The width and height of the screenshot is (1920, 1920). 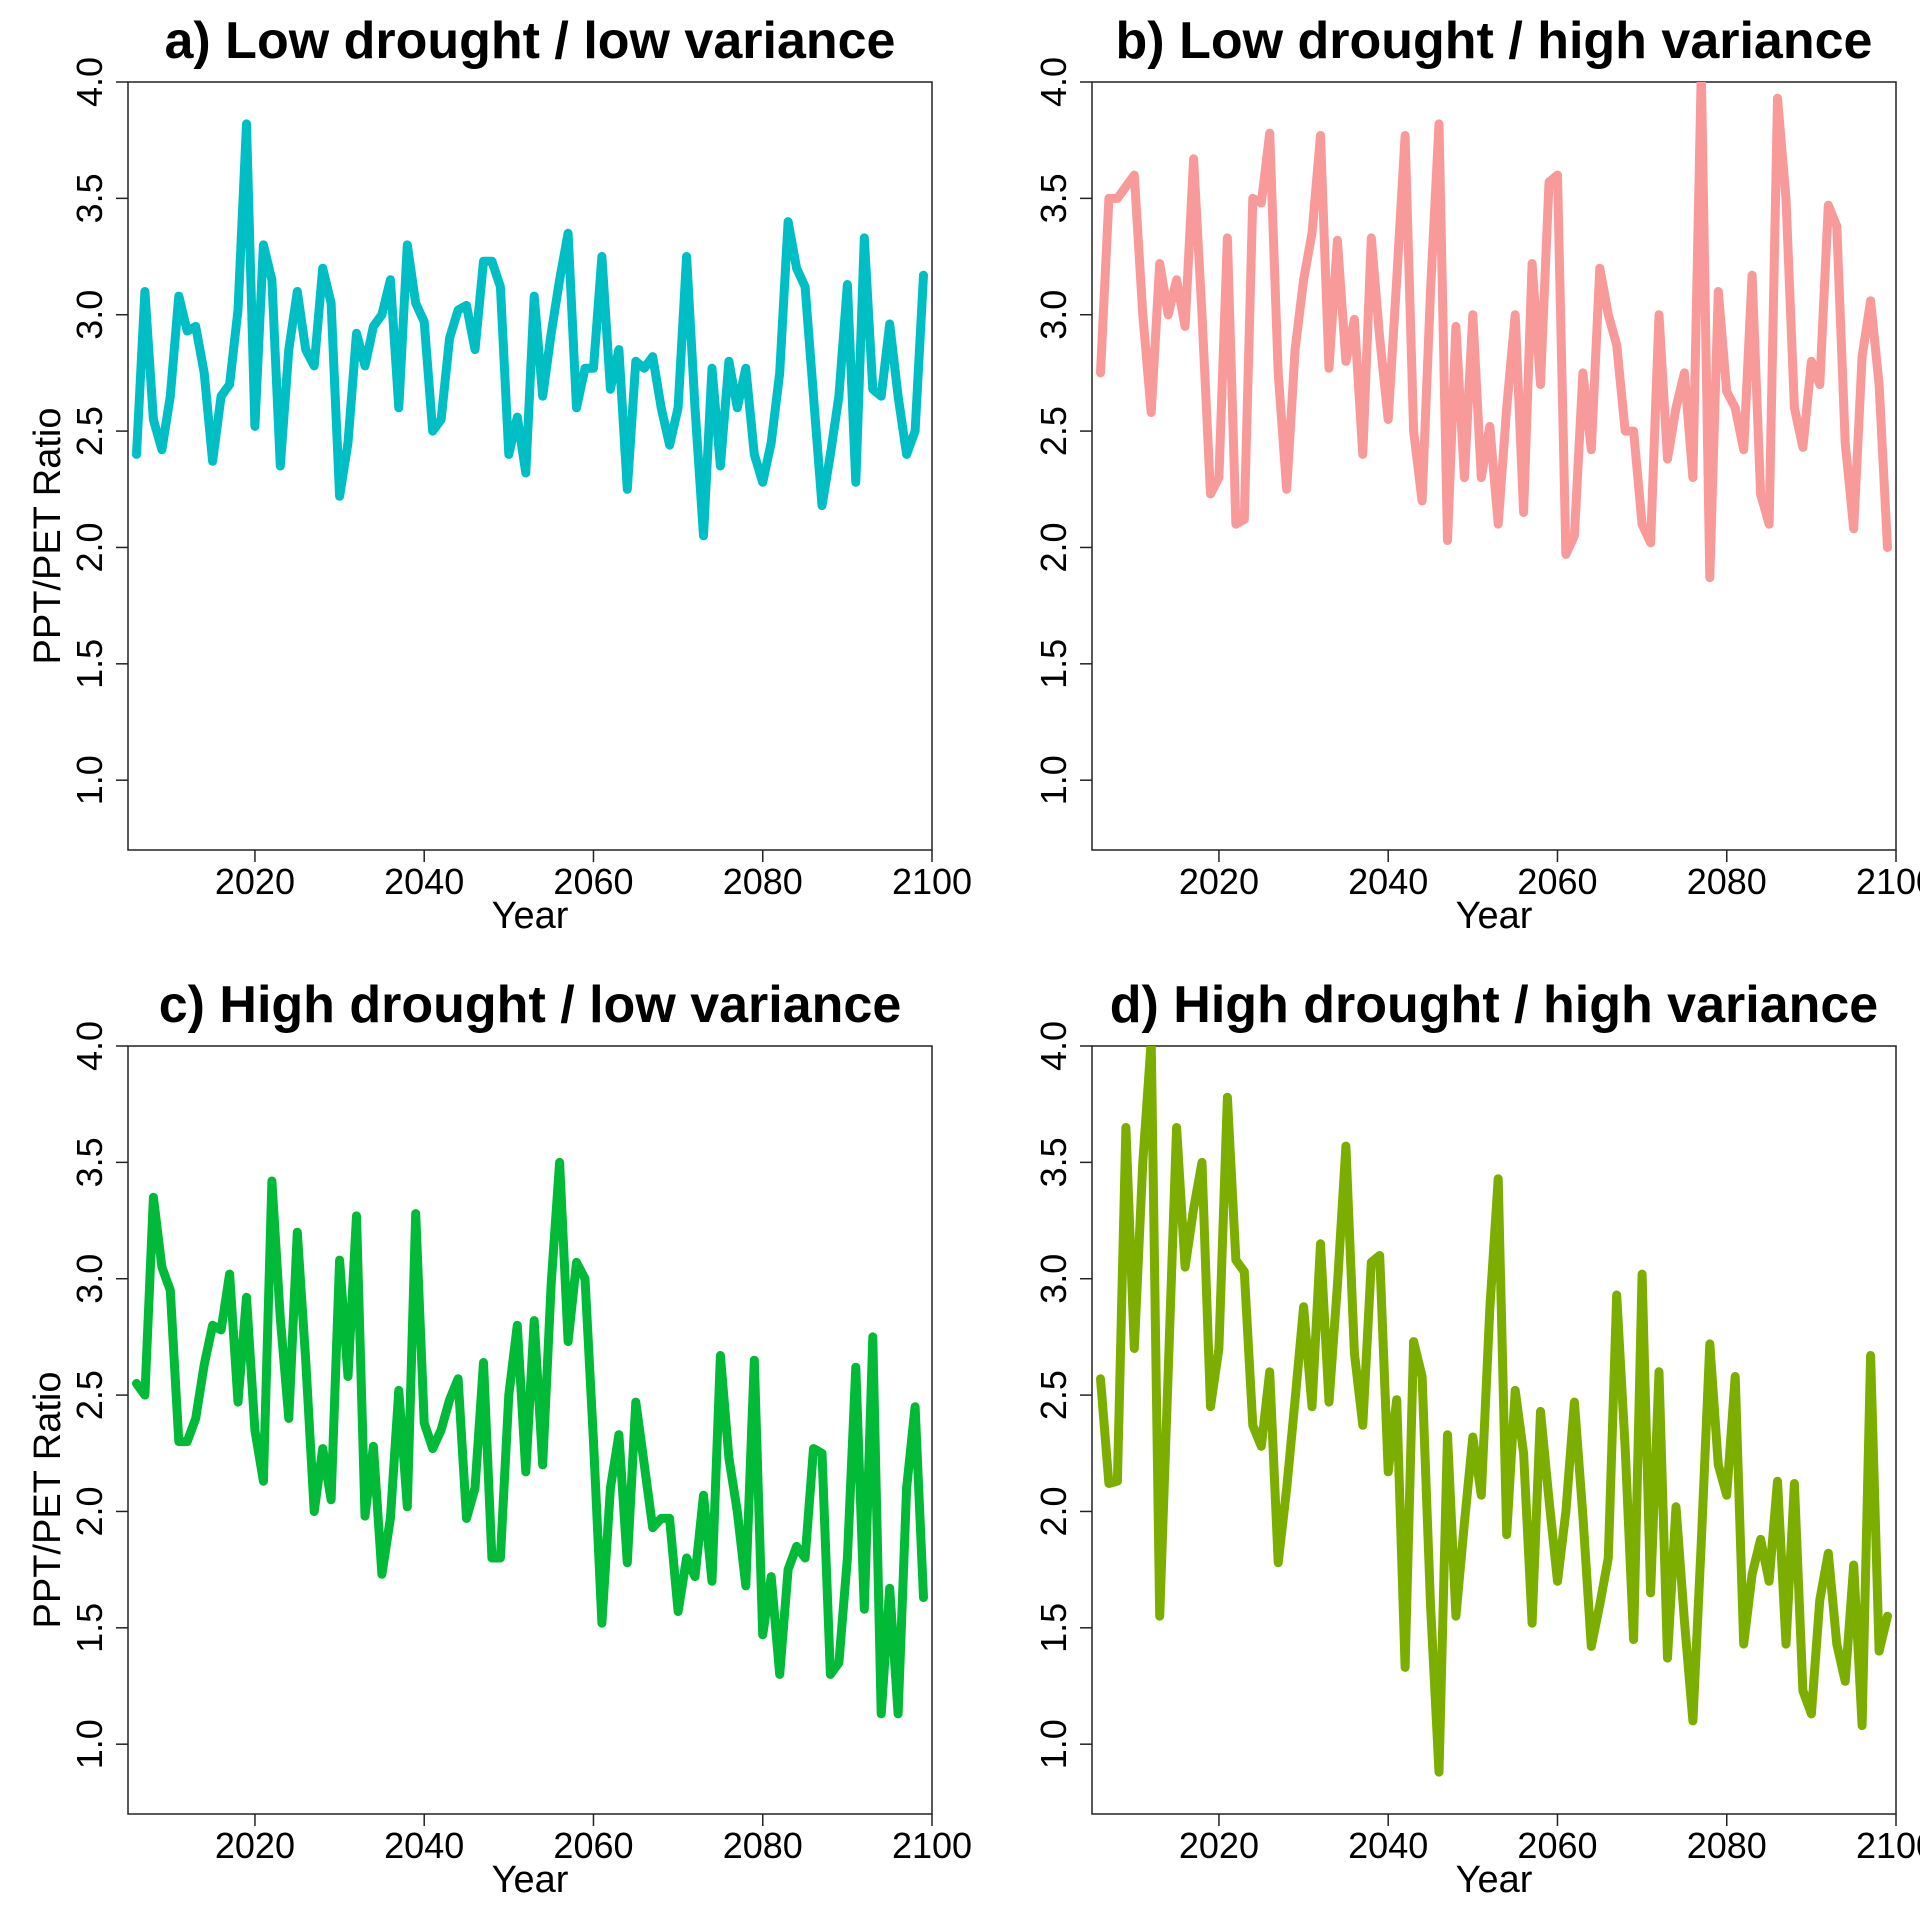 What do you see at coordinates (530, 41) in the screenshot?
I see `panel-title: a) Low drought / low variance` at bounding box center [530, 41].